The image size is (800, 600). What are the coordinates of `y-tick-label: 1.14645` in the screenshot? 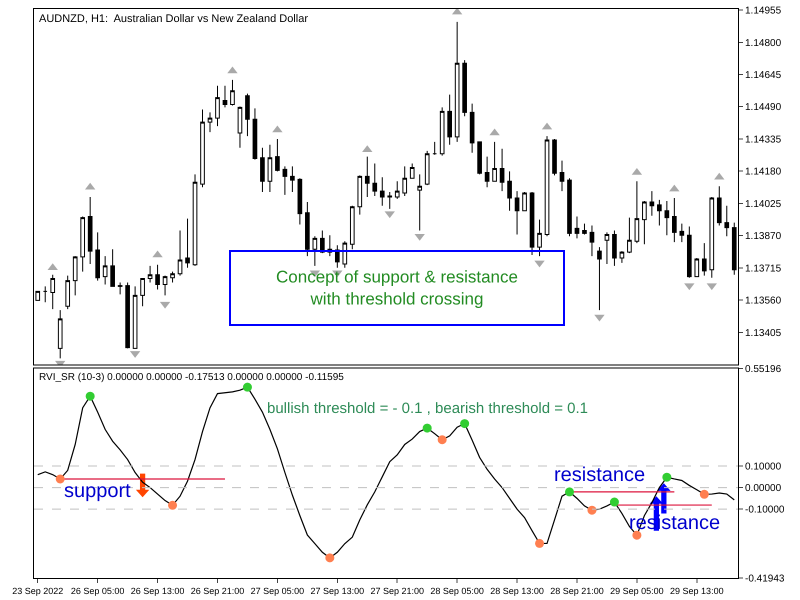 It's located at (763, 76).